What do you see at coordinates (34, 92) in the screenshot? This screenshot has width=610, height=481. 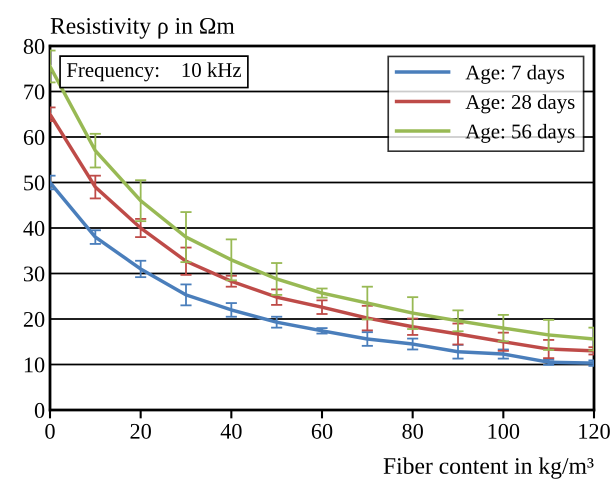 I see `y-tick-label: 70` at bounding box center [34, 92].